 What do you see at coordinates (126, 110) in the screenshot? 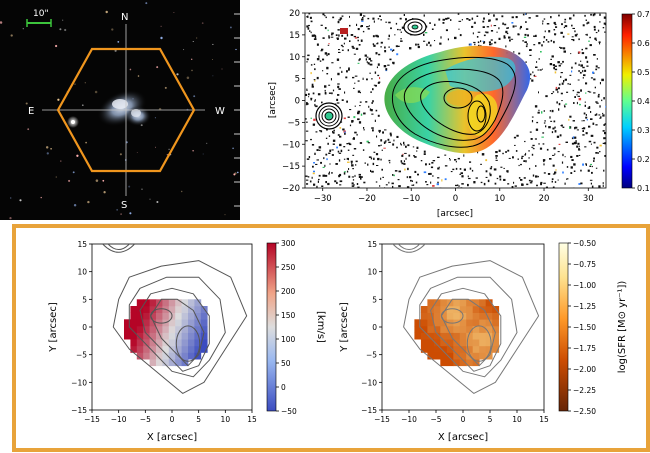
I see `ifu-hexagon` at bounding box center [126, 110].